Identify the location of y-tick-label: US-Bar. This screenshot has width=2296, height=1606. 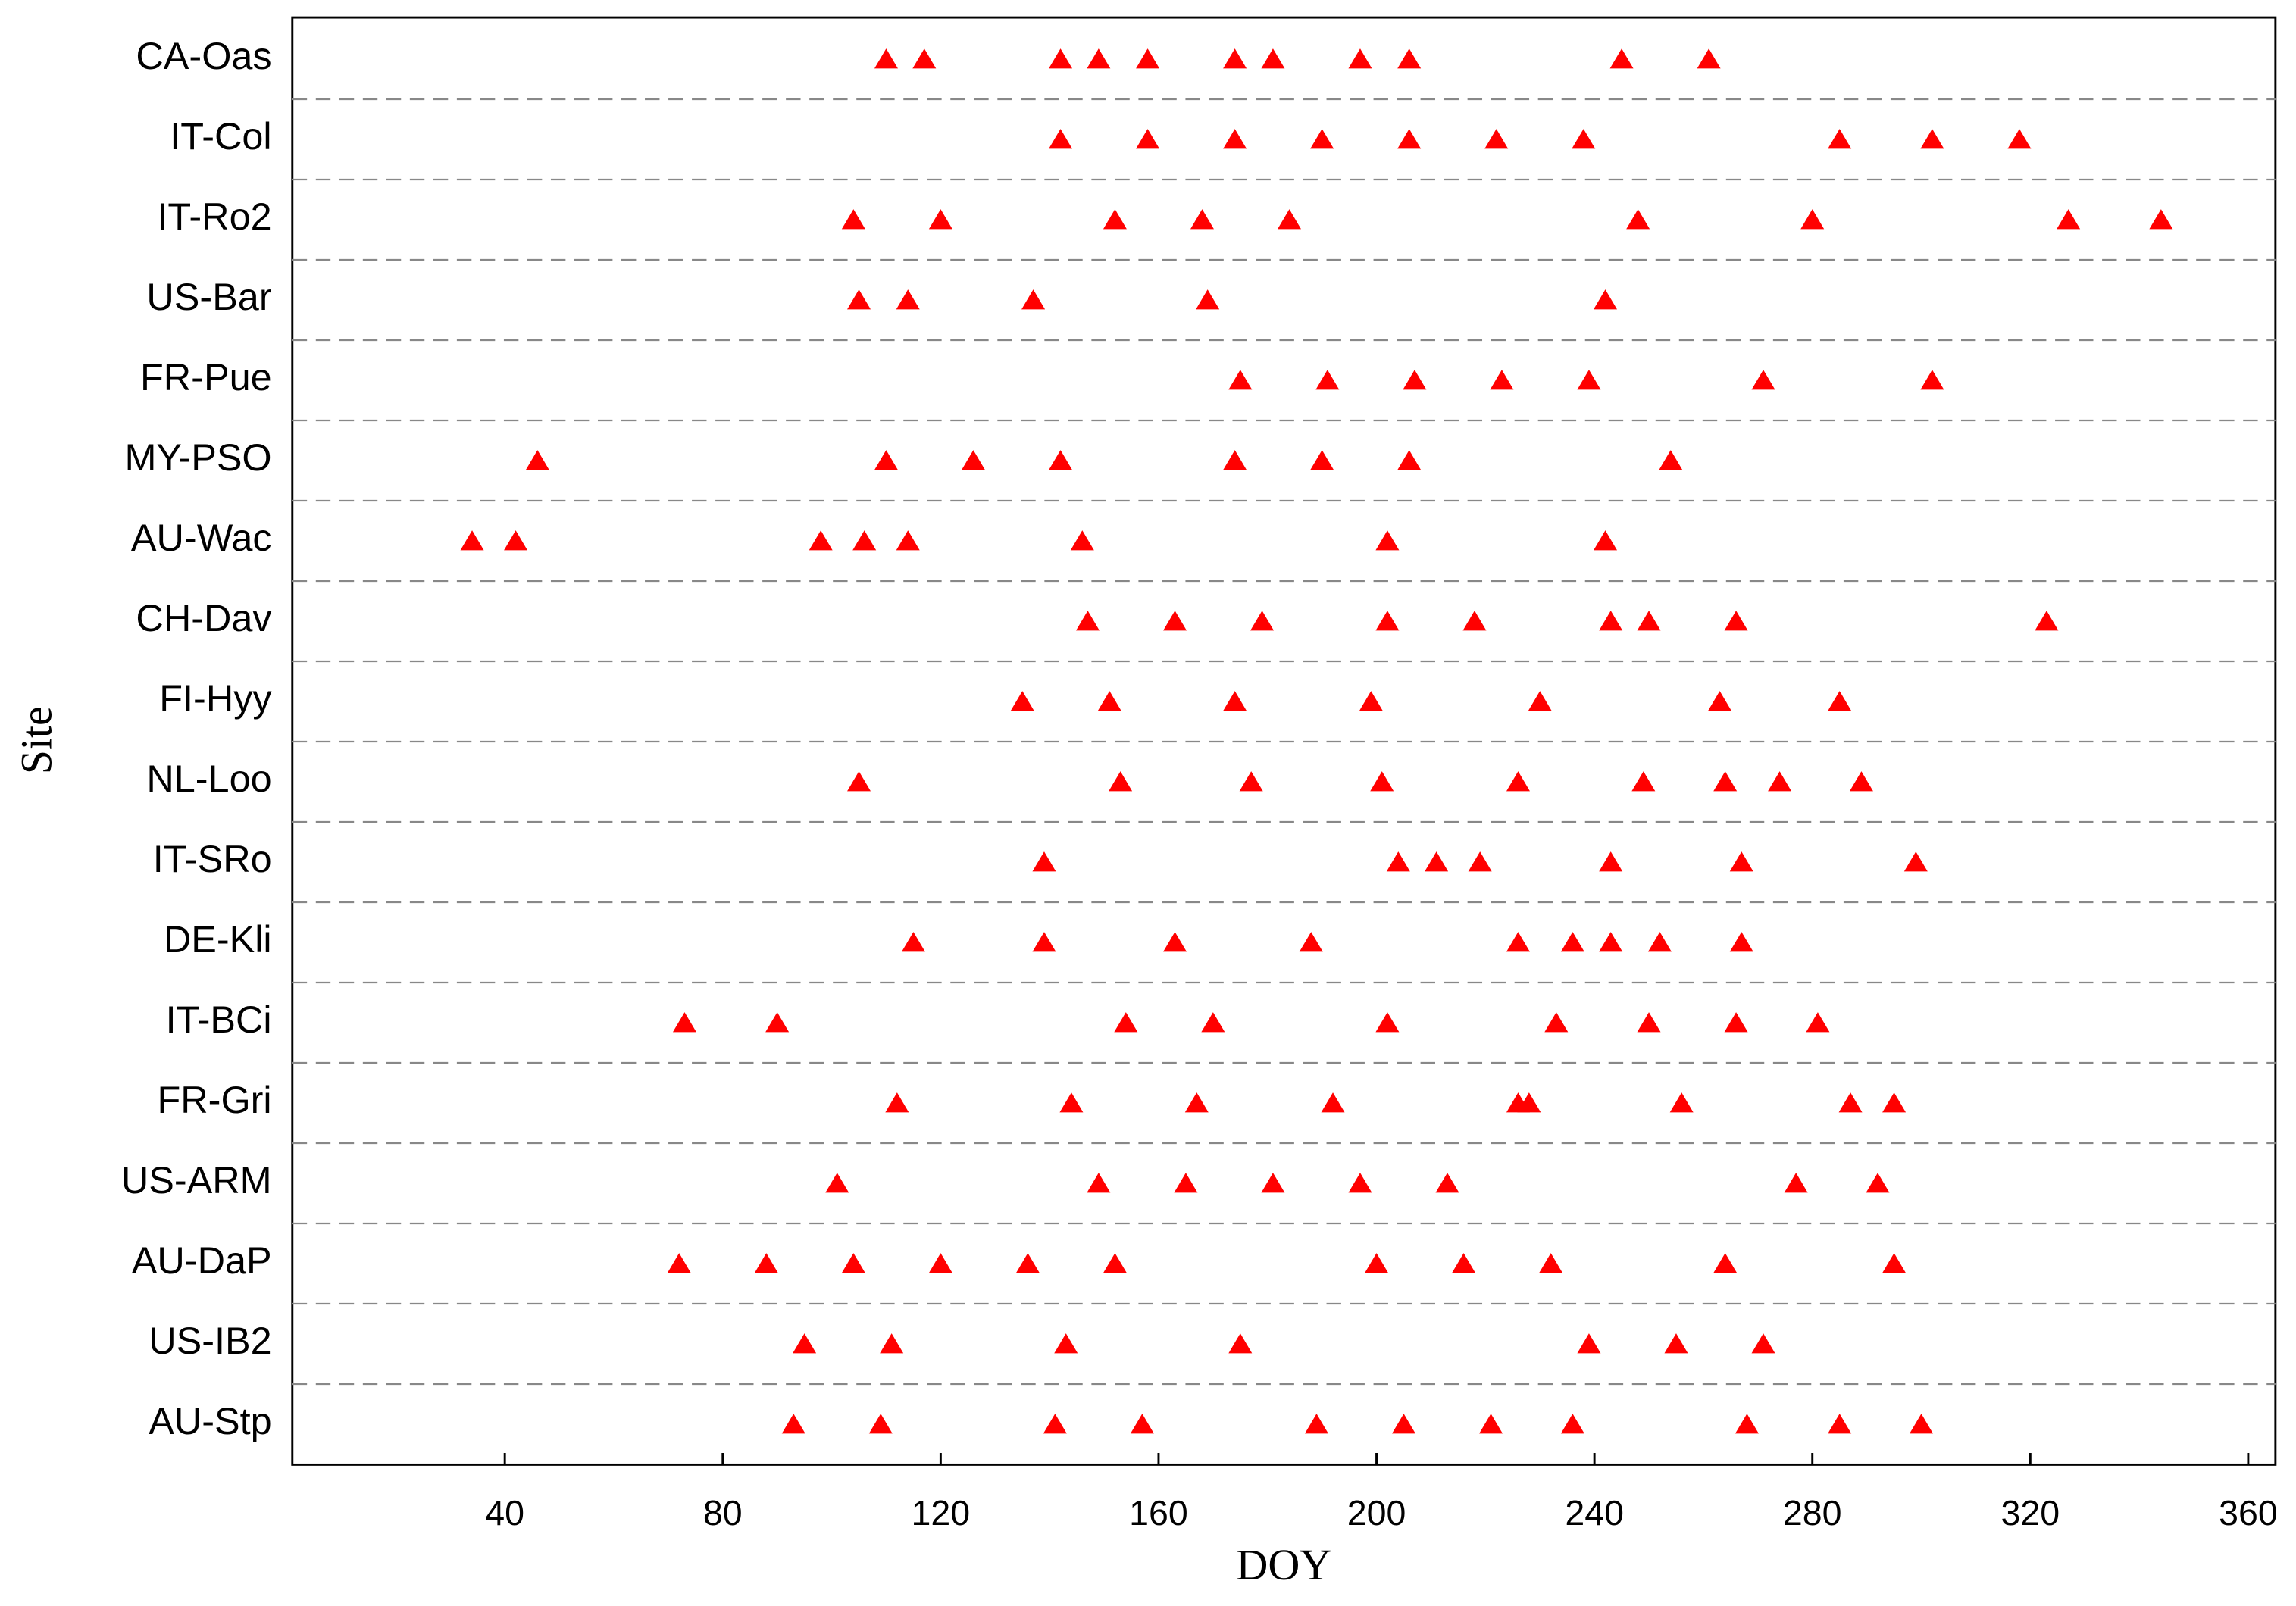
(208, 297).